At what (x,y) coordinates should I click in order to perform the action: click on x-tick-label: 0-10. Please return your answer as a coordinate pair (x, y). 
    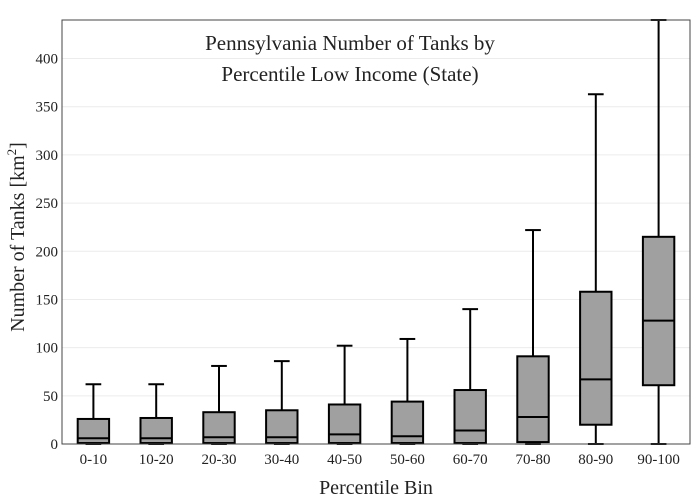
    Looking at the image, I should click on (94, 460).